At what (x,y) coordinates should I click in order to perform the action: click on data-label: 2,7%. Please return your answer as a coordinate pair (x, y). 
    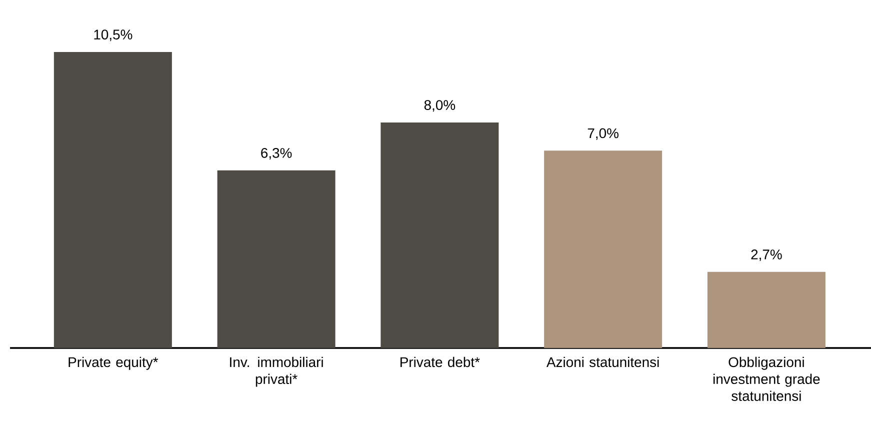
    Looking at the image, I should click on (766, 256).